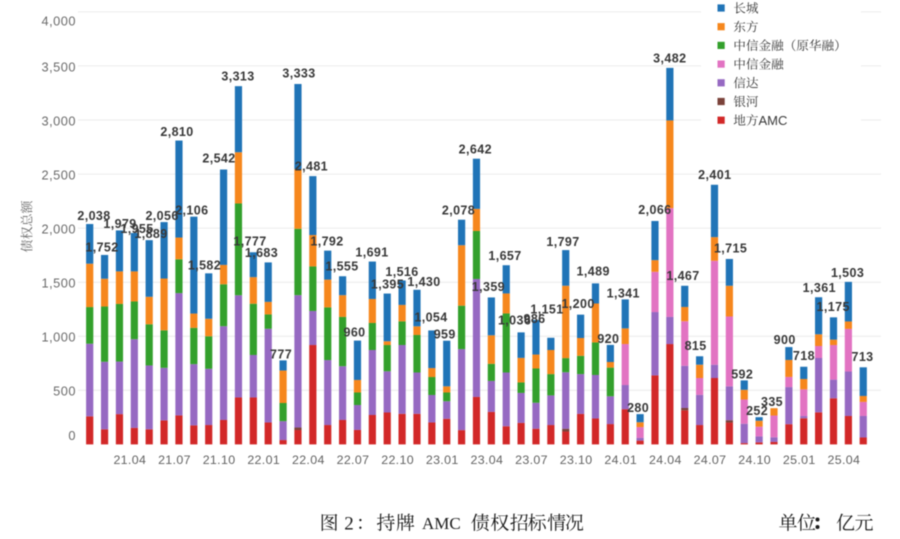 The image size is (900, 539). I want to click on svg-text: 1,500, so click(58, 283).